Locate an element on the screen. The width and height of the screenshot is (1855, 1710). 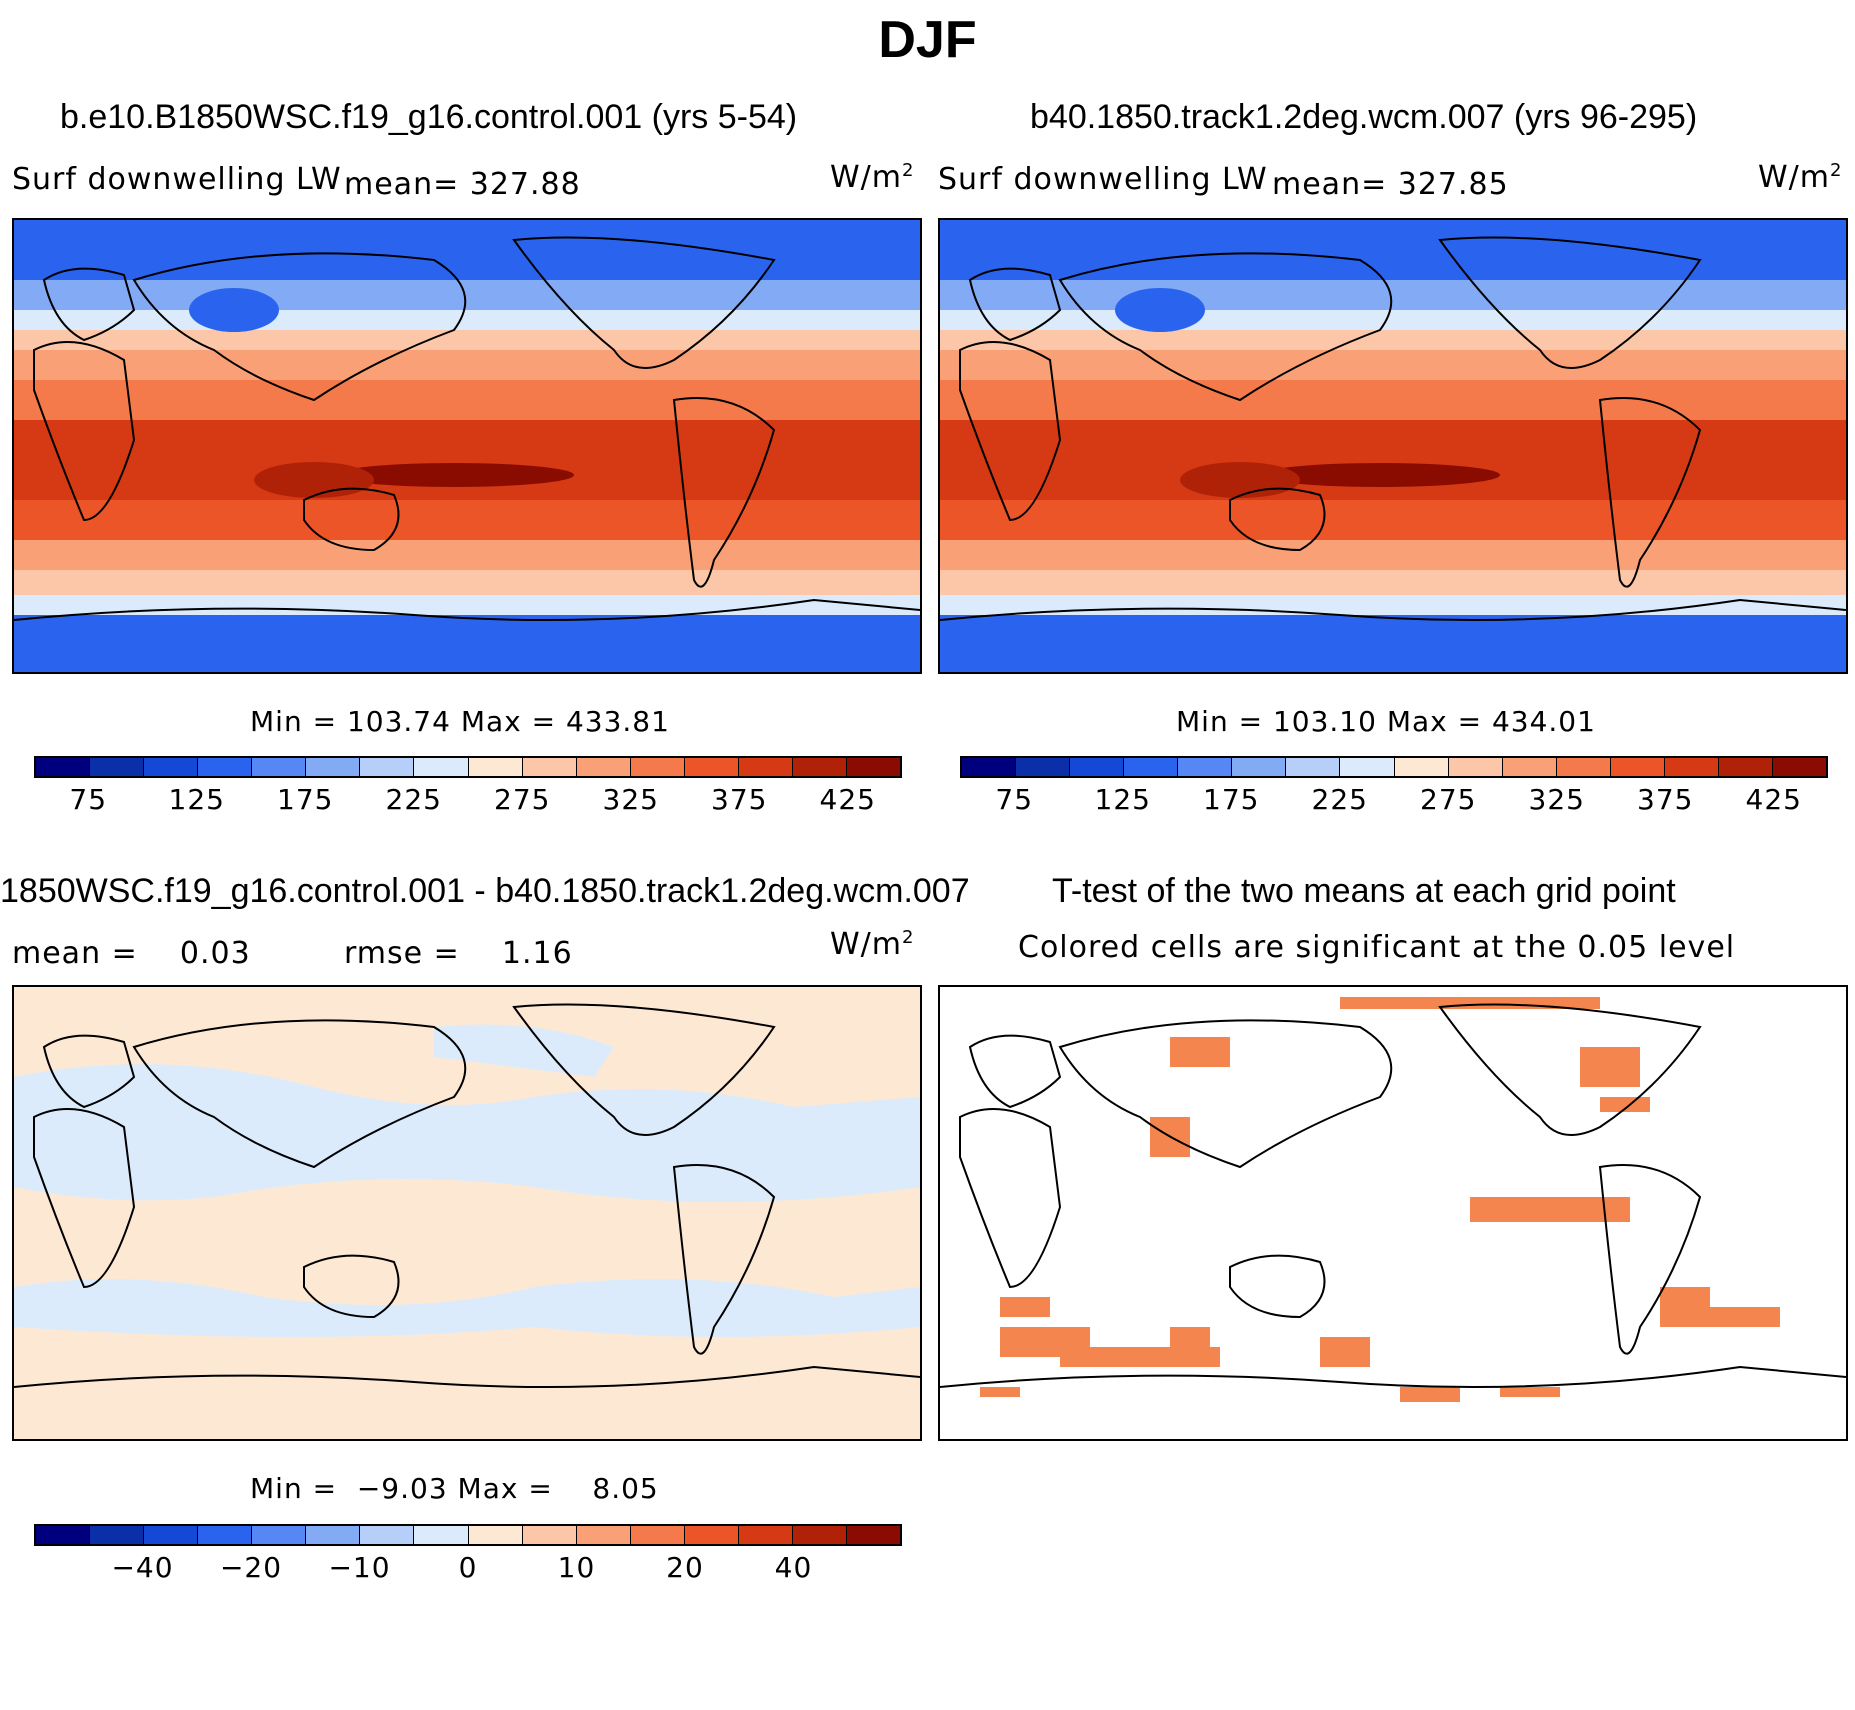
panel2-colorbar is located at coordinates (1394, 767).